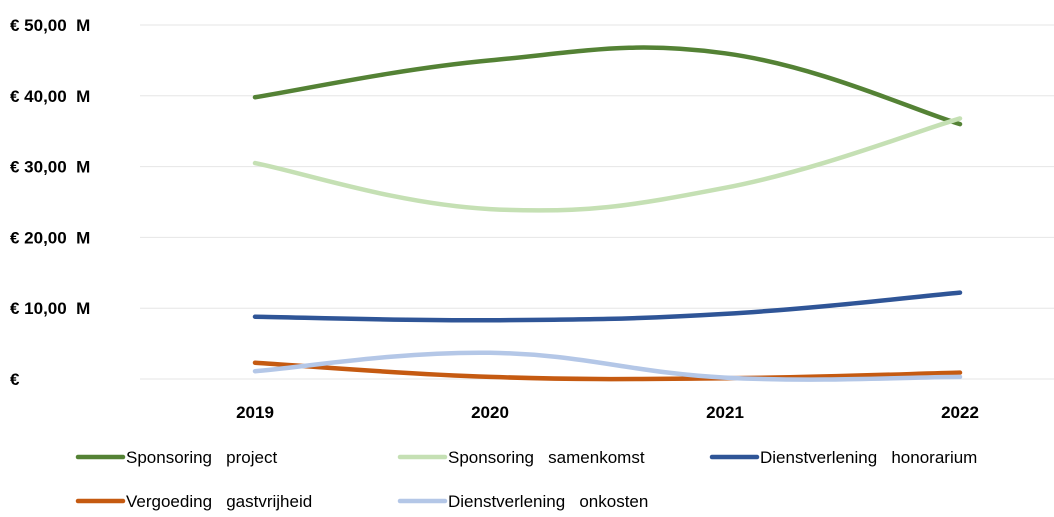  What do you see at coordinates (201, 457) in the screenshot?
I see `legend-label-0: Sponsoring project` at bounding box center [201, 457].